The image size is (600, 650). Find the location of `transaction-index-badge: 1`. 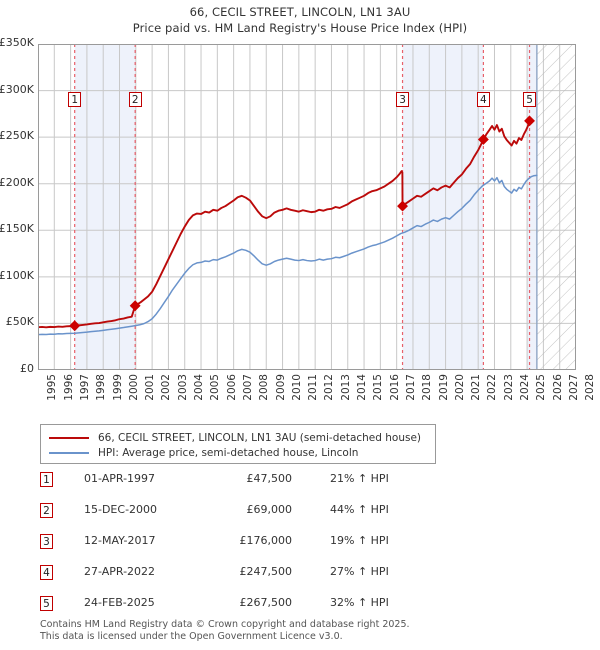

transaction-index-badge: 1 is located at coordinates (46, 479).